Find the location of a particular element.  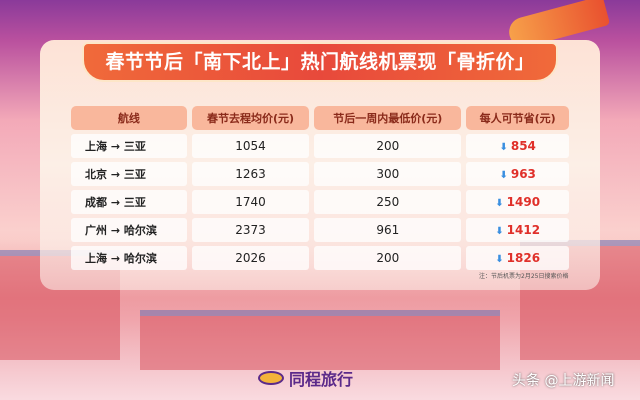

header-avg-price: 春节去程均价(元) is located at coordinates (250, 118).